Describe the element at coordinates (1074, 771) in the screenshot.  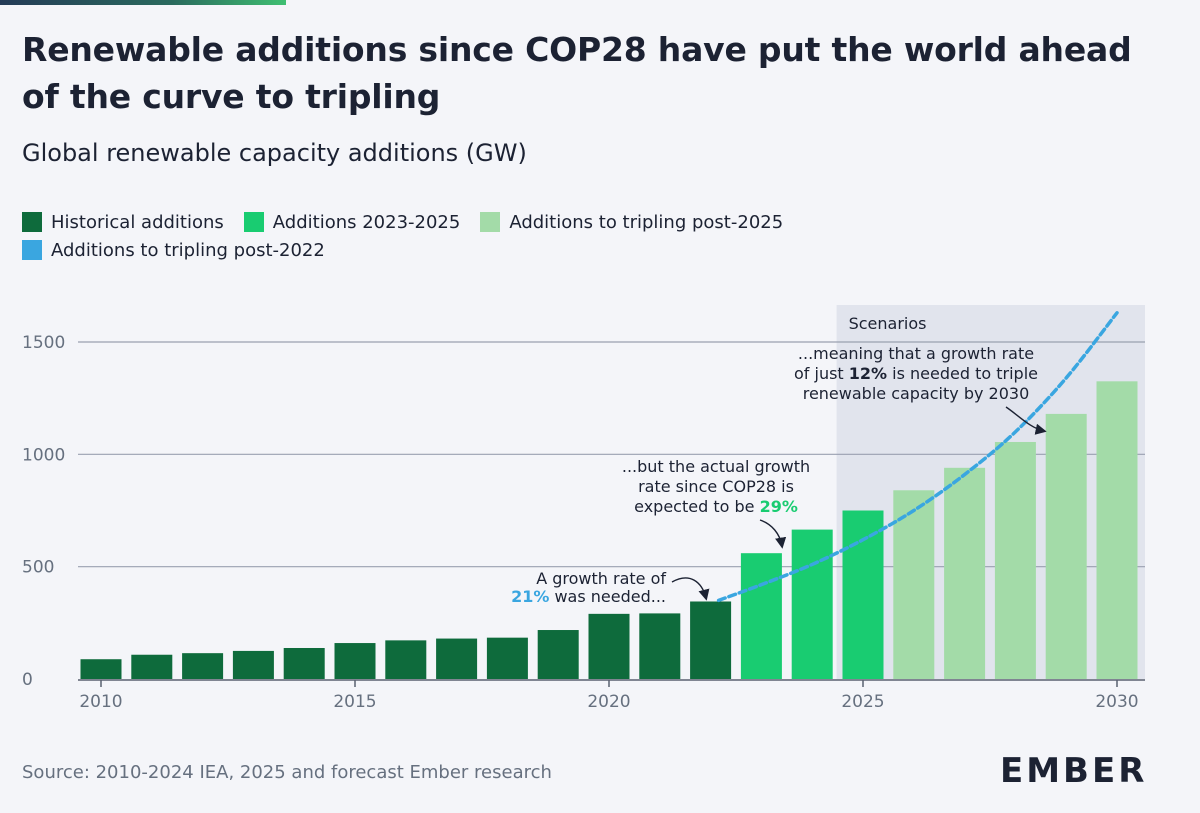
I see `ember-logo: EMBER` at that location.